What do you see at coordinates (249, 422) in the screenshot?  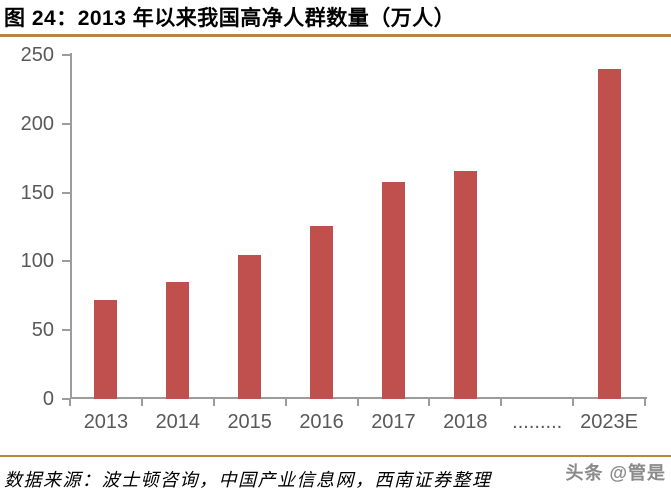 I see `x-axis-label: 2015` at bounding box center [249, 422].